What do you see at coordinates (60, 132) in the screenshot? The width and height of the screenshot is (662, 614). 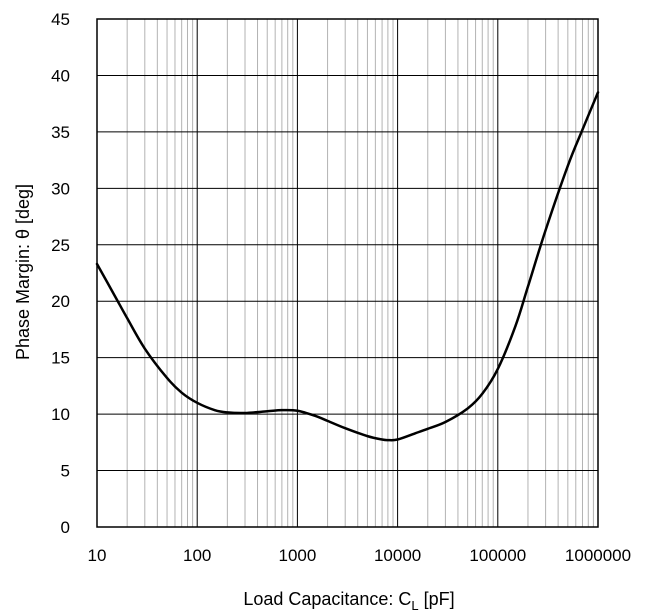 I see `y-tick-label: 35` at bounding box center [60, 132].